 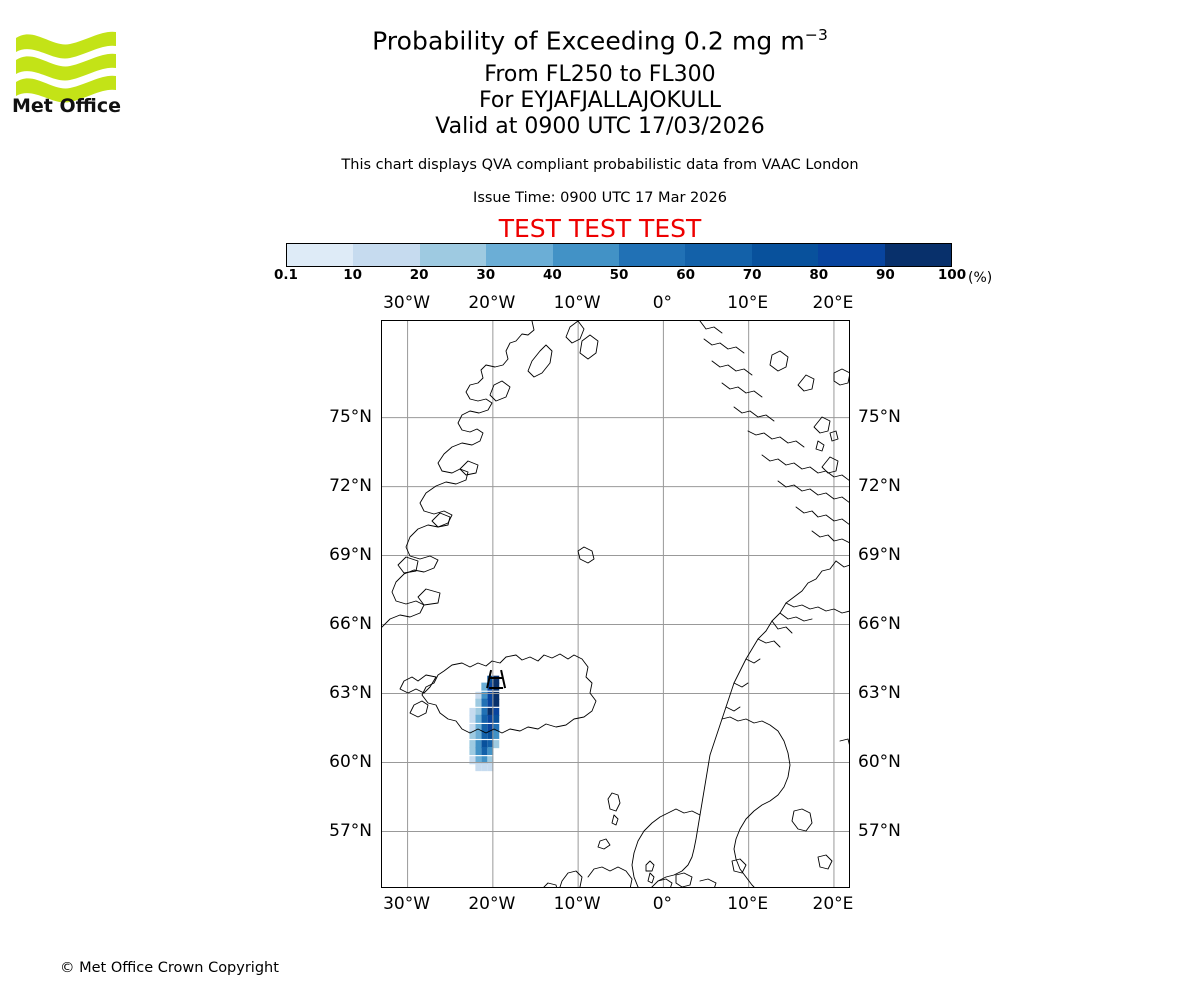 I want to click on colorbar-tick-100: 100, so click(x=952, y=275).